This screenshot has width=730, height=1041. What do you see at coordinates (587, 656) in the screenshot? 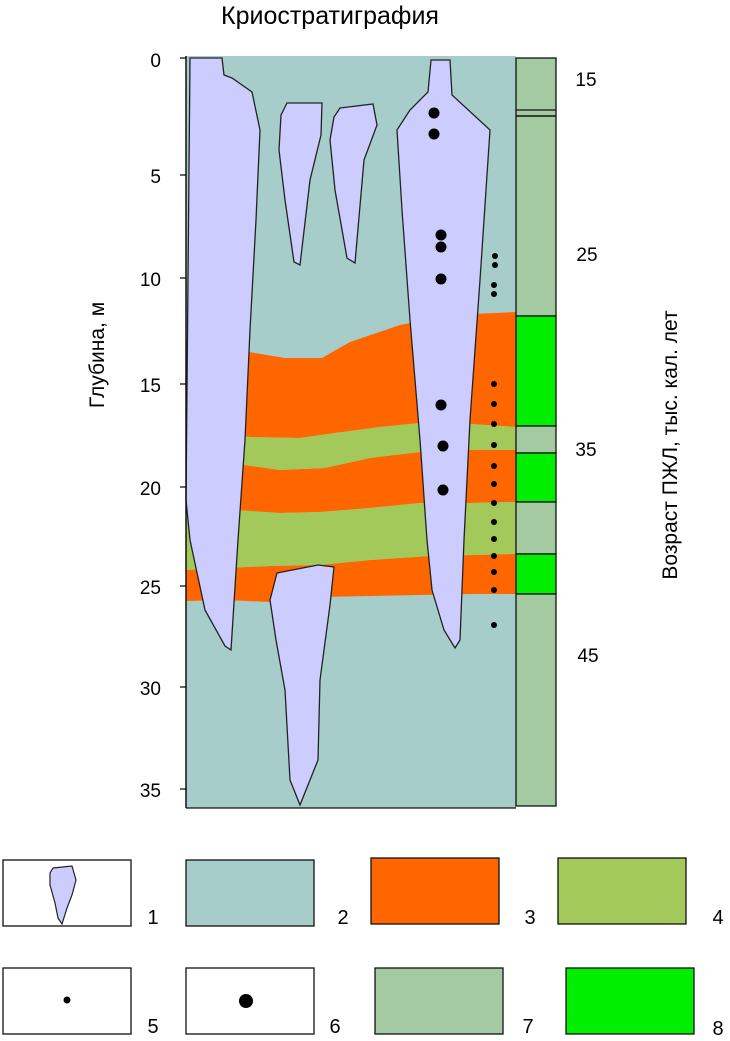
I see `age-tick-label: 45` at bounding box center [587, 656].